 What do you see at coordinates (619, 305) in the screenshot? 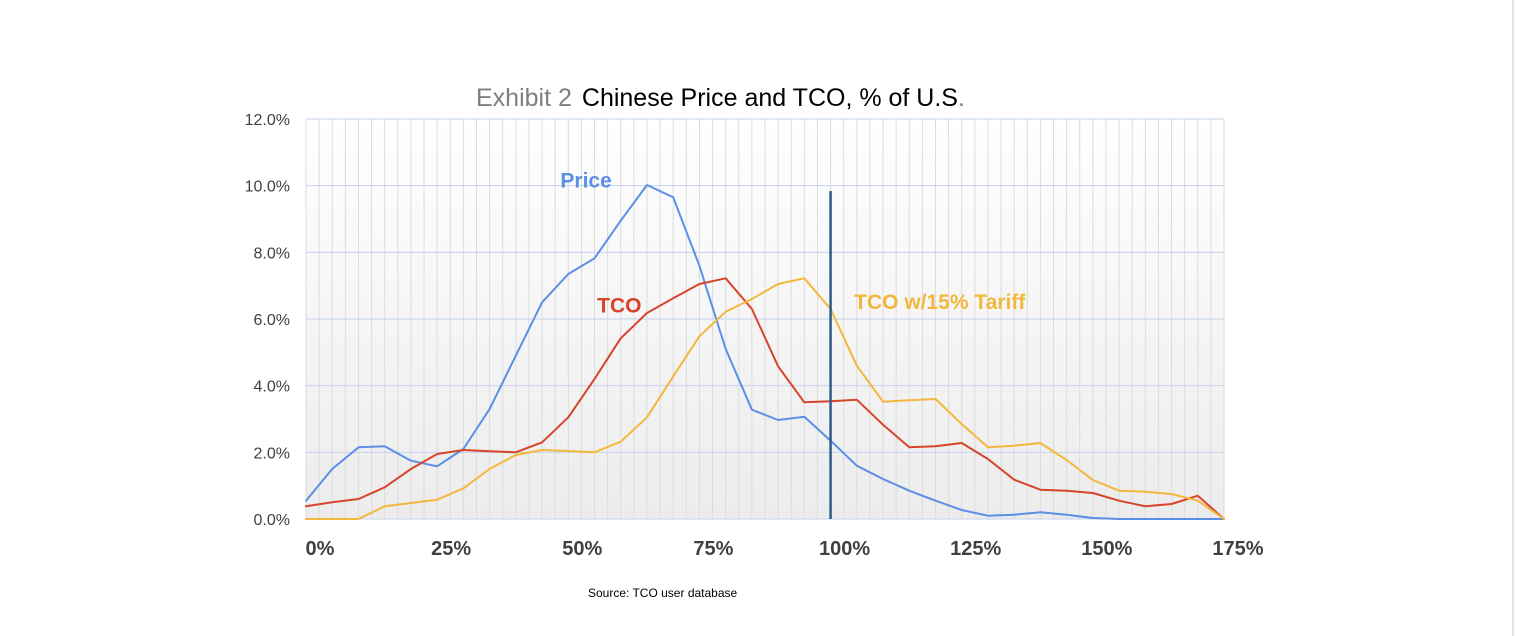
I see `series-label-tco: TCO` at bounding box center [619, 305].